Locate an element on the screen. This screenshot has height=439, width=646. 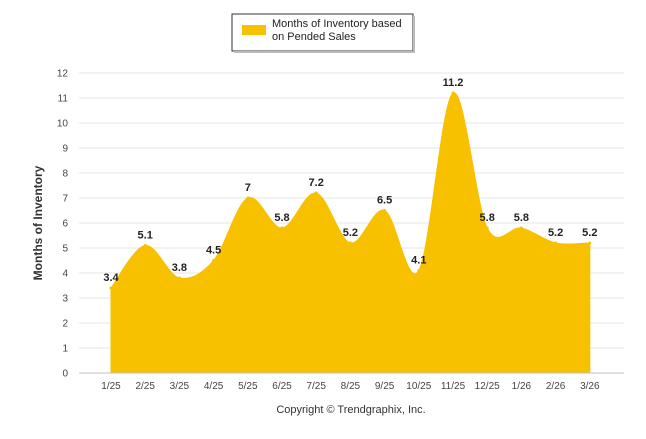
y-tick-label: 1 is located at coordinates (65, 349).